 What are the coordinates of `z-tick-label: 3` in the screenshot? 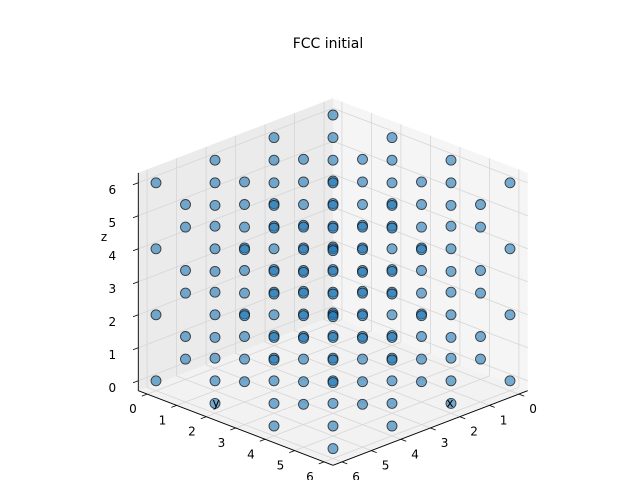 It's located at (112, 289).